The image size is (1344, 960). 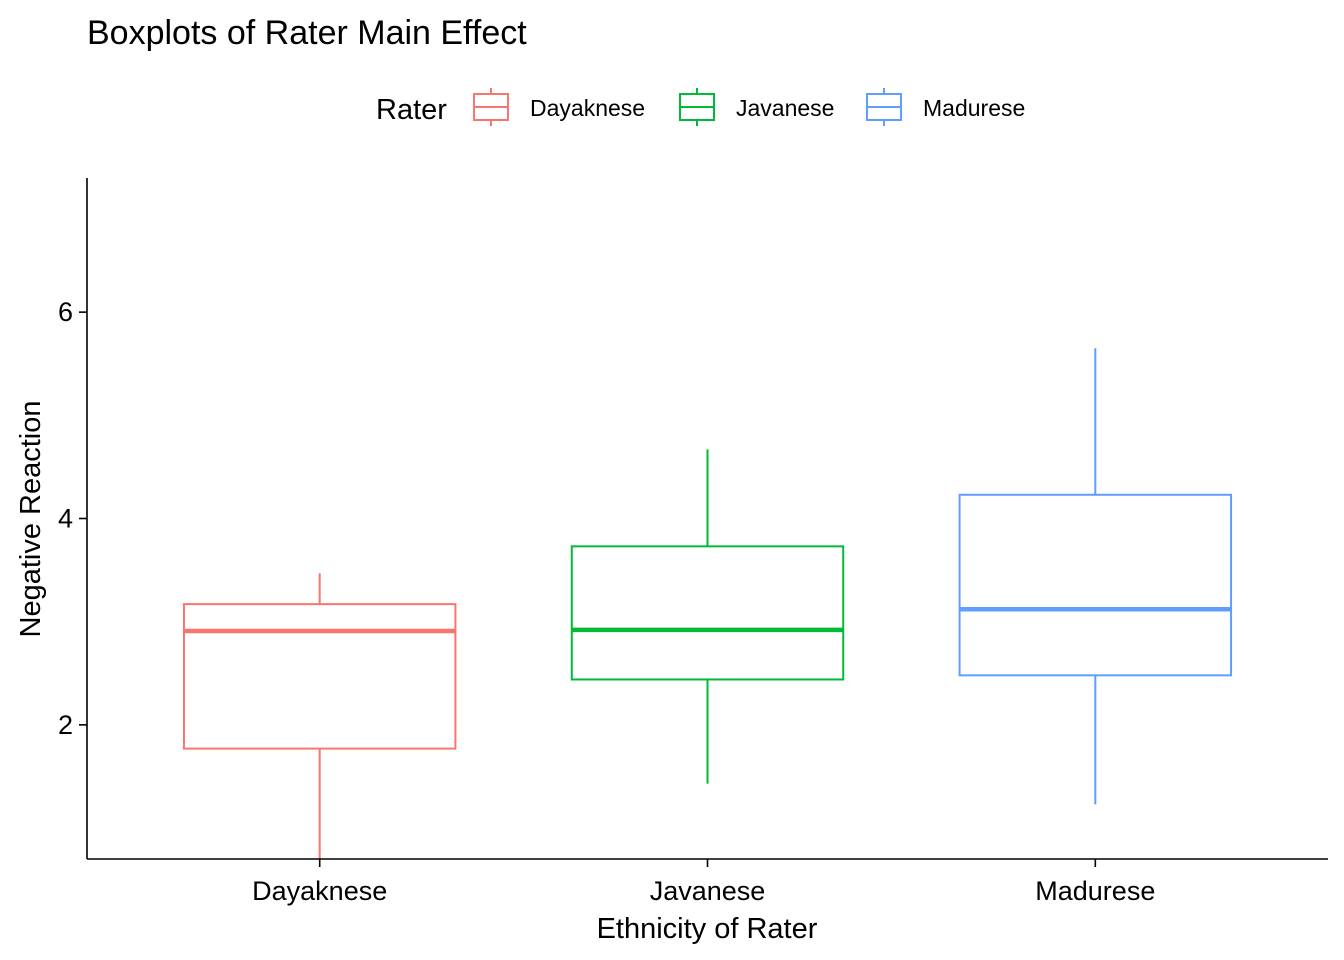 I want to click on box-dayaknese, so click(x=319, y=716).